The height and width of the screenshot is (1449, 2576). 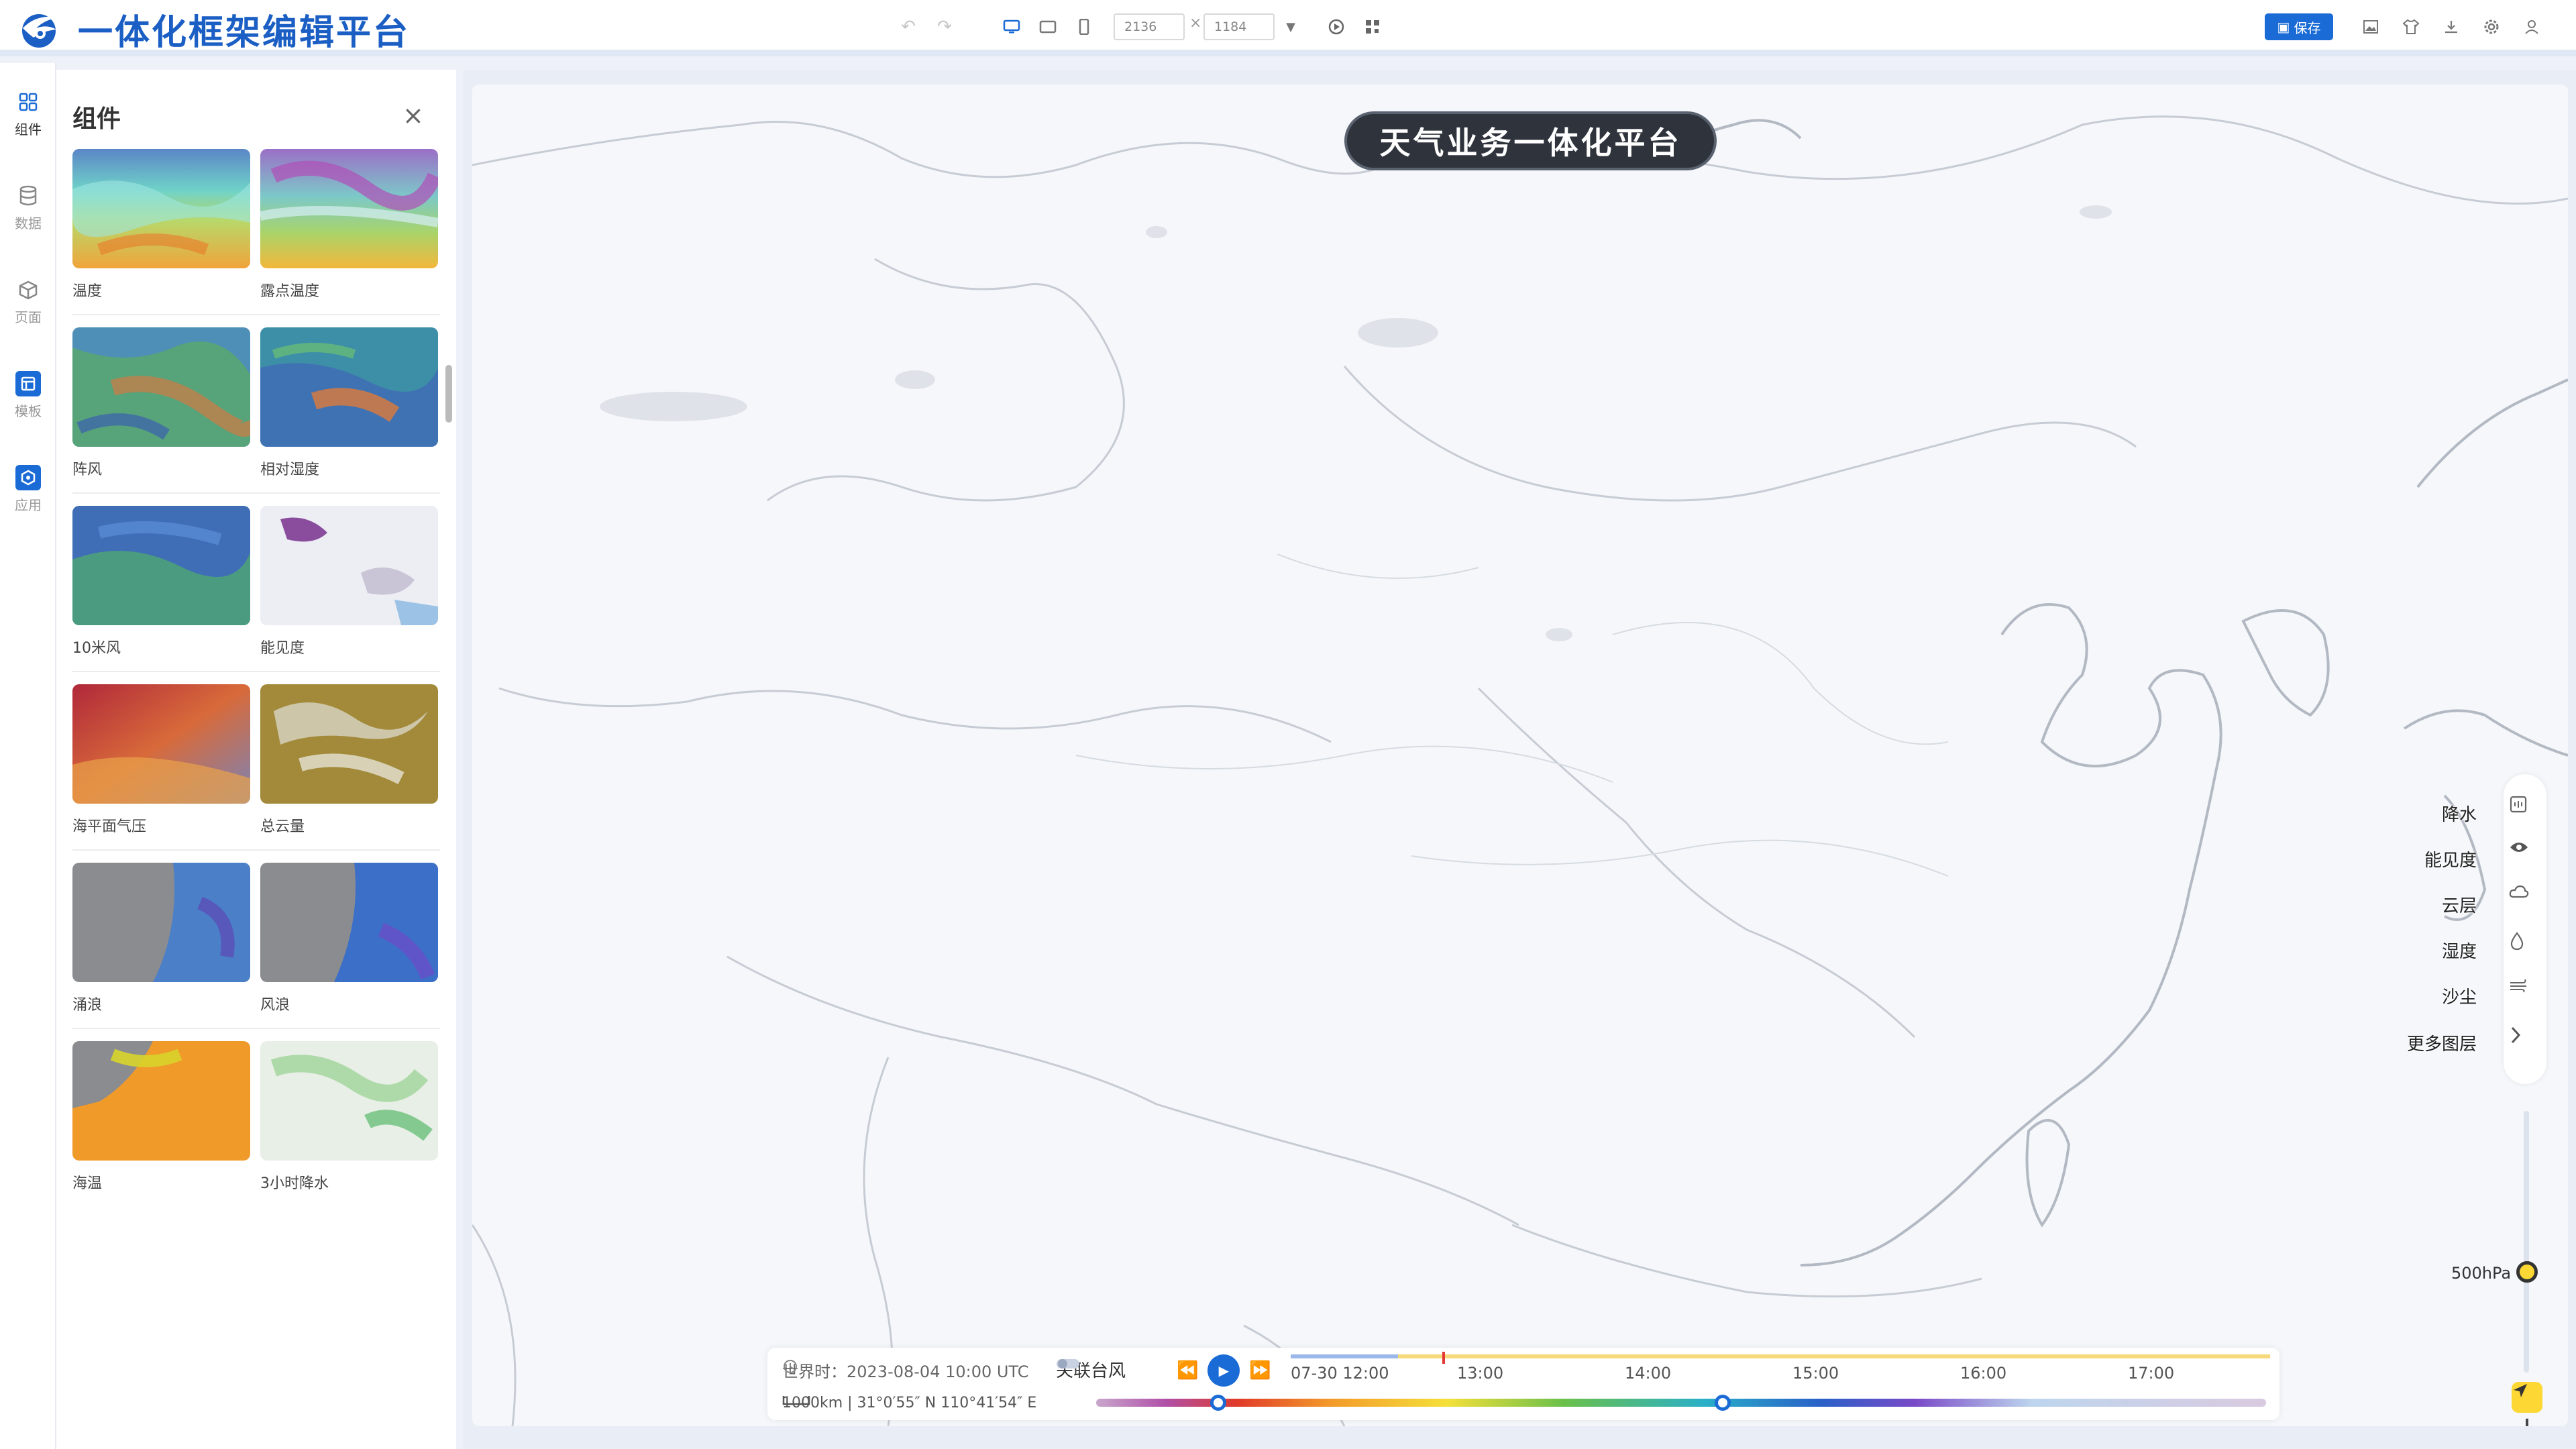 I want to click on layer-label-more: 更多图层, so click(x=2441, y=1044).